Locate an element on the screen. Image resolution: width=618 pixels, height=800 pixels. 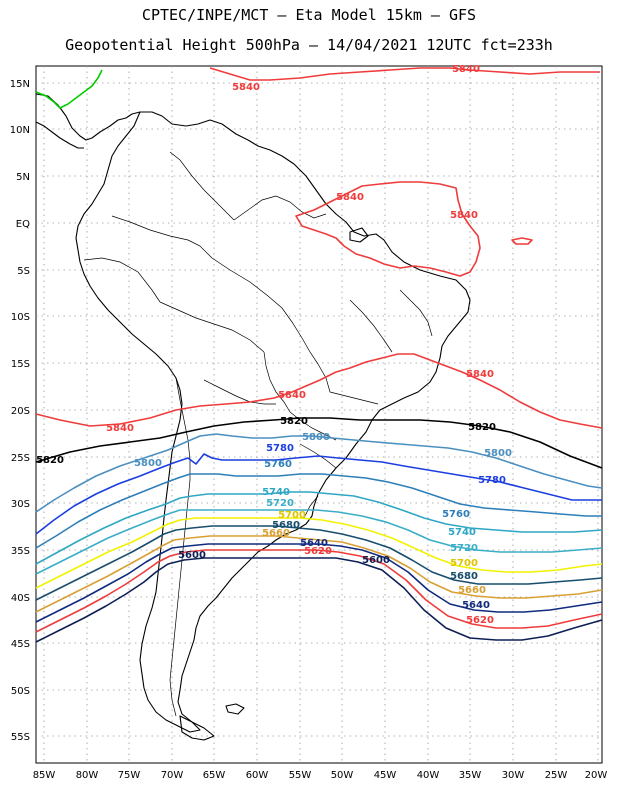
lat-label: 35S is located at coordinates (20, 551).